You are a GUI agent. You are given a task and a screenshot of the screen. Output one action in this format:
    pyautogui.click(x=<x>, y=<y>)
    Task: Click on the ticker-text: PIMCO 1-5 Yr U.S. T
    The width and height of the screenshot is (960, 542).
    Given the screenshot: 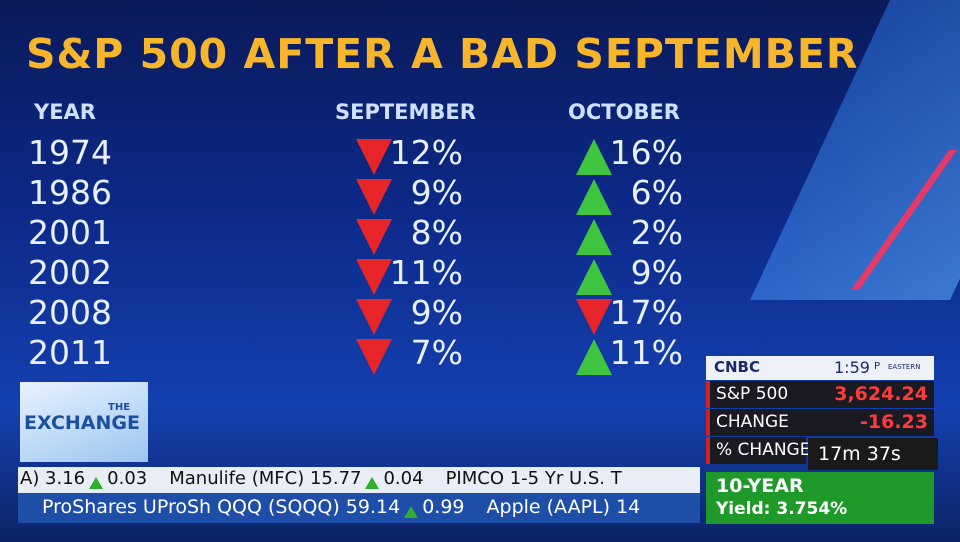 What is the action you would take?
    pyautogui.click(x=533, y=478)
    